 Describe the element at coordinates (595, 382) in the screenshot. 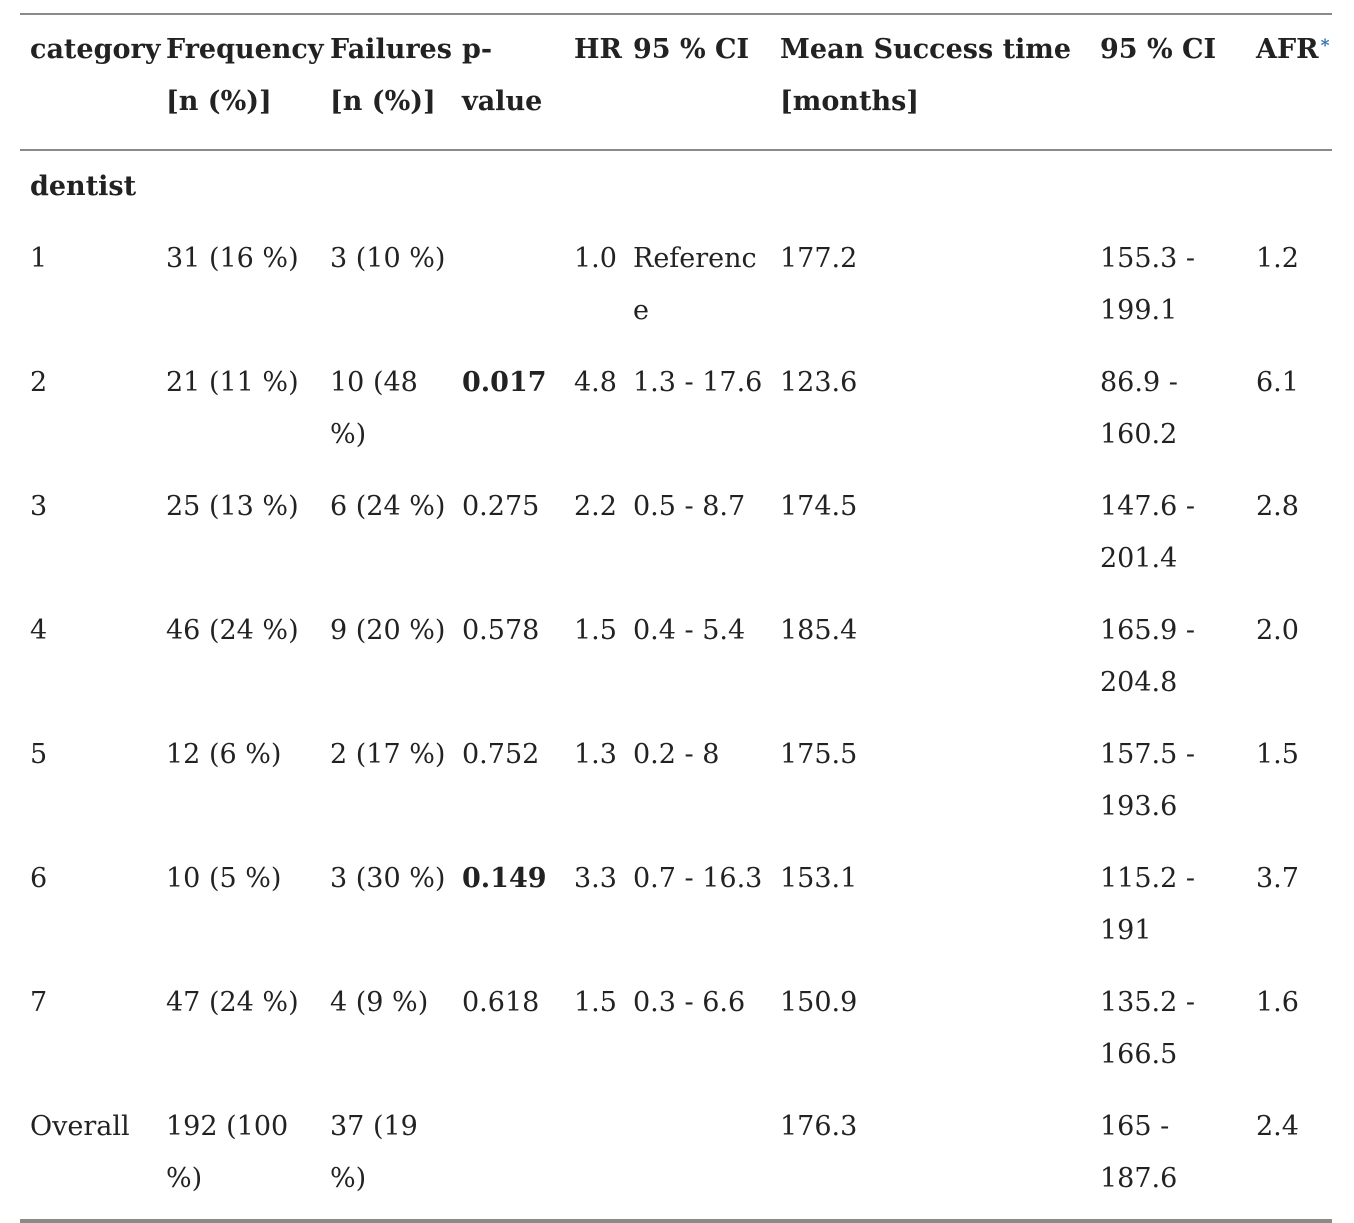

I see `cell-hr: 4.8` at that location.